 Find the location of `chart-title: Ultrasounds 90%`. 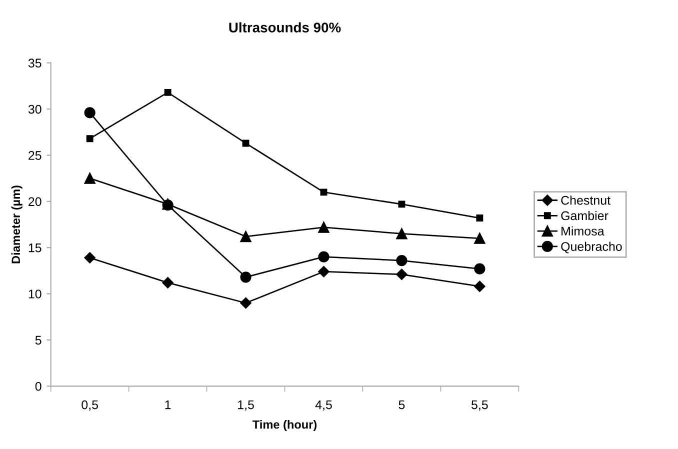

chart-title: Ultrasounds 90% is located at coordinates (285, 27).